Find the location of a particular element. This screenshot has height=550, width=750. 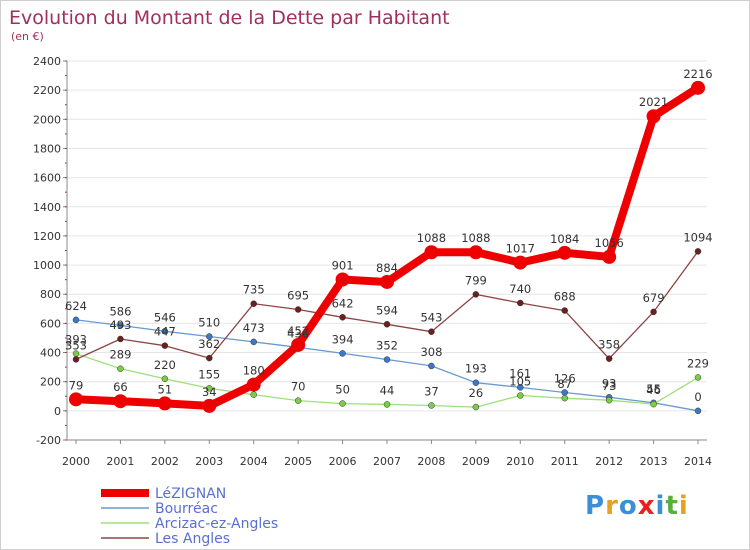

x-tick-label: 2003 is located at coordinates (209, 461).